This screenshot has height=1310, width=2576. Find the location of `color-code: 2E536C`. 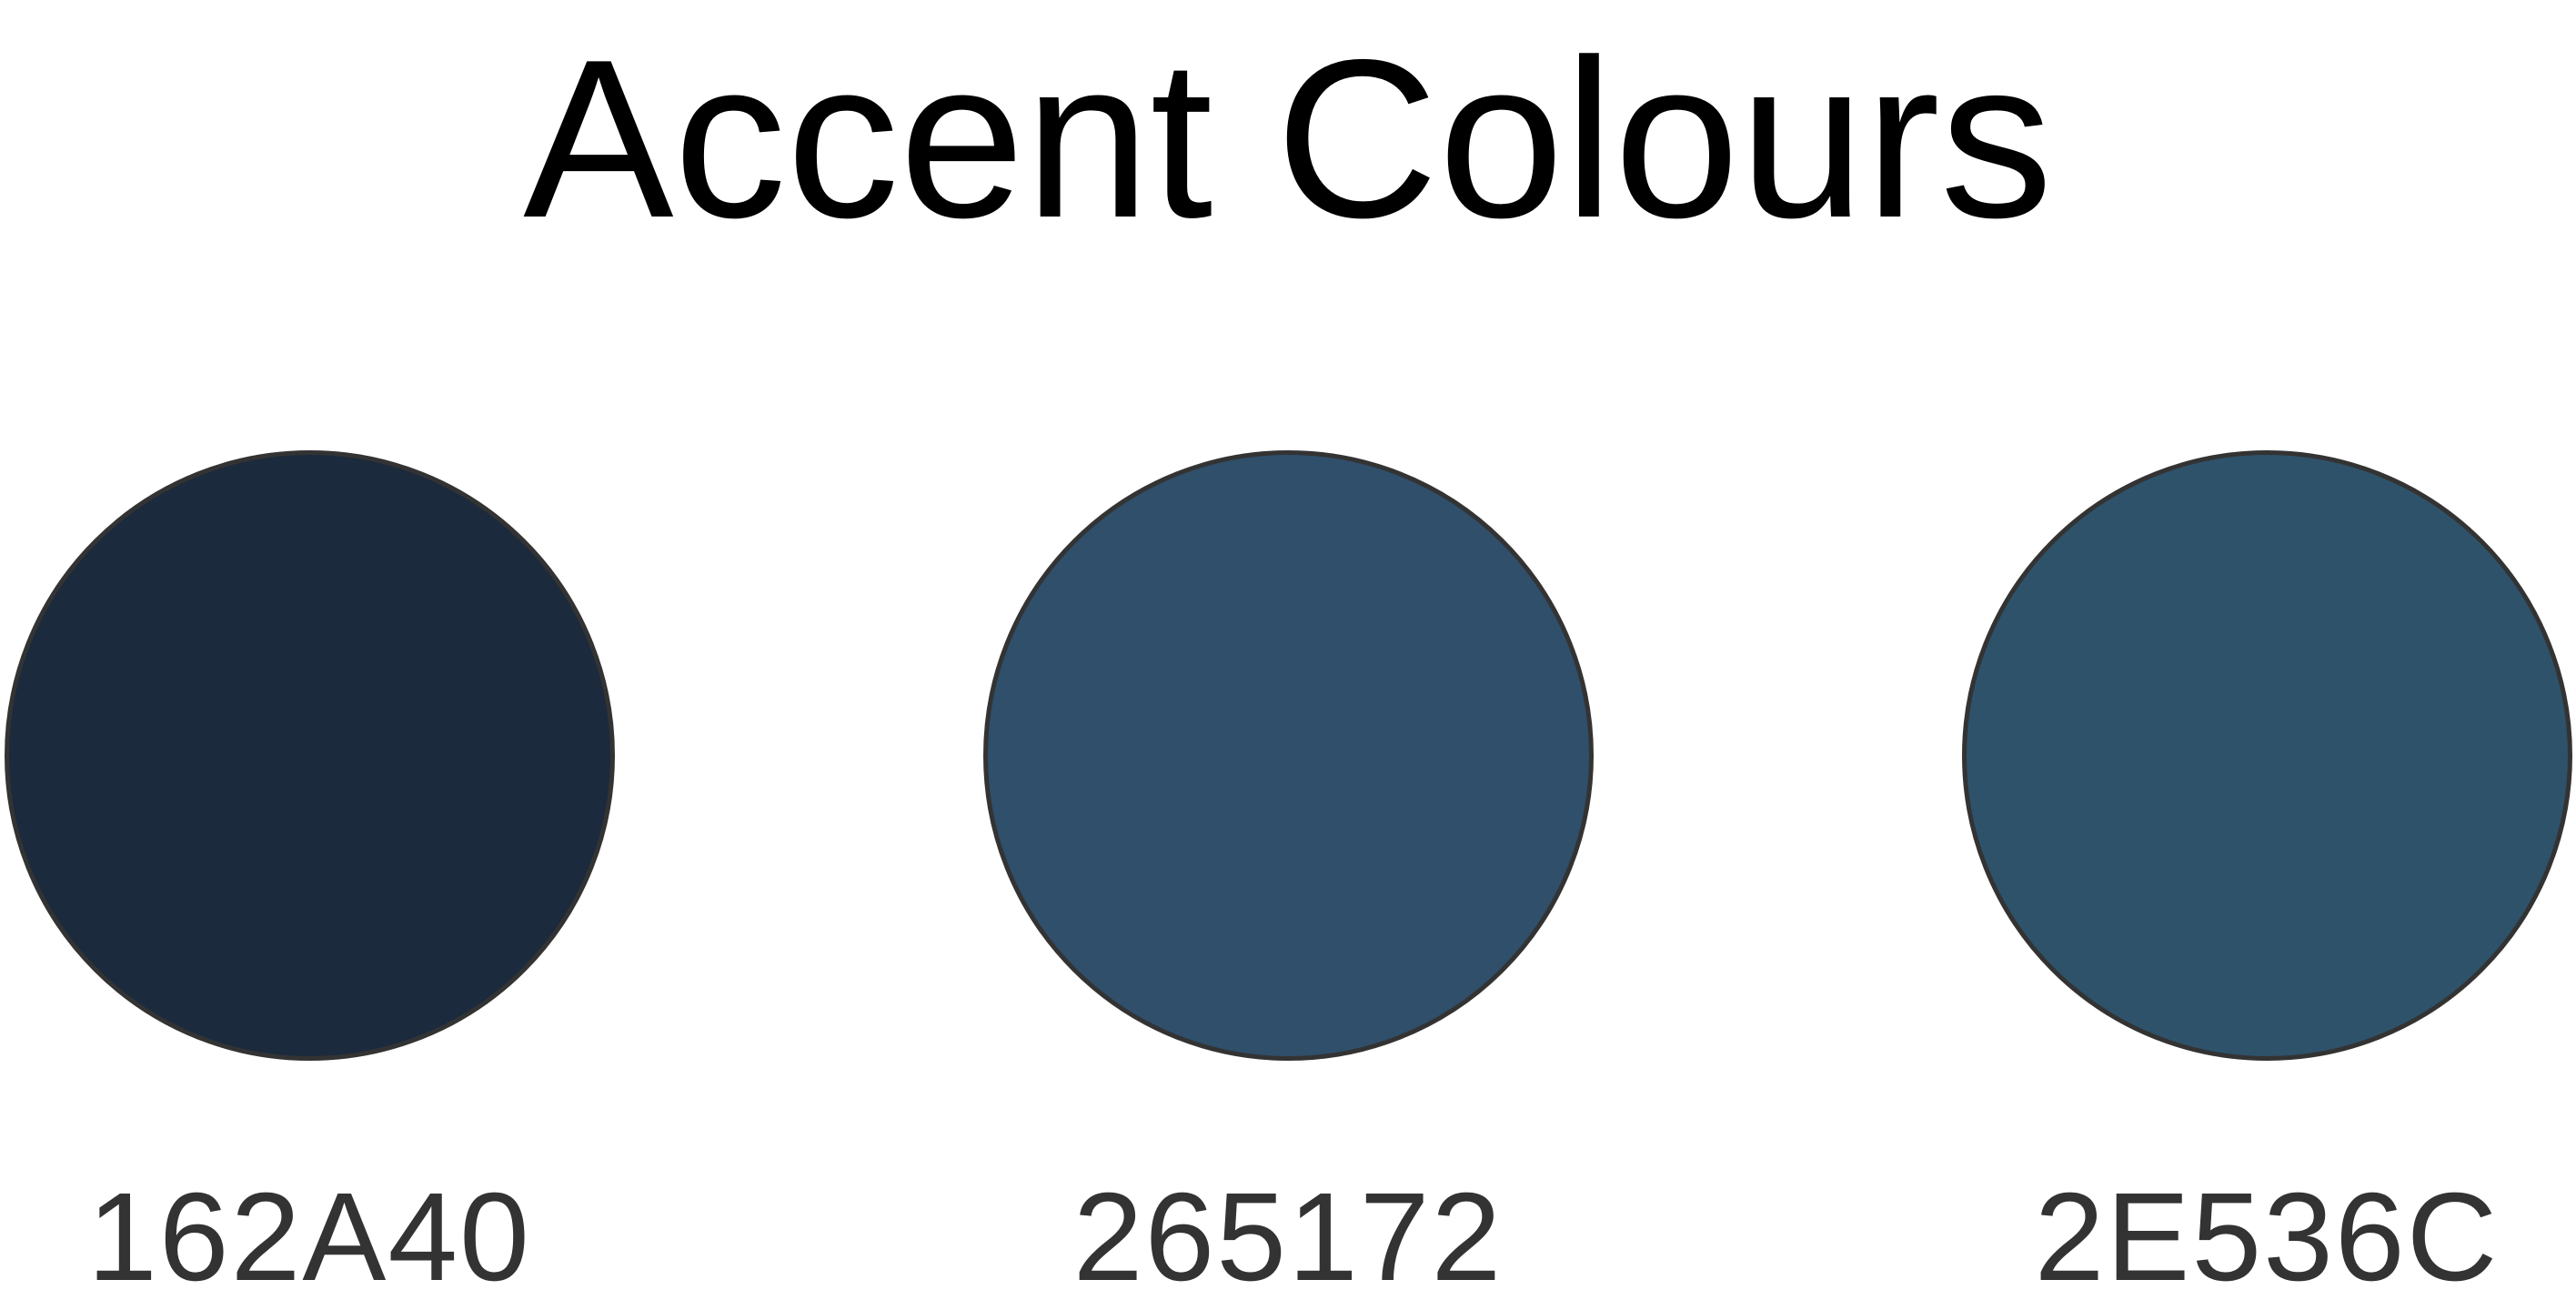

color-code: 2E536C is located at coordinates (2267, 1237).